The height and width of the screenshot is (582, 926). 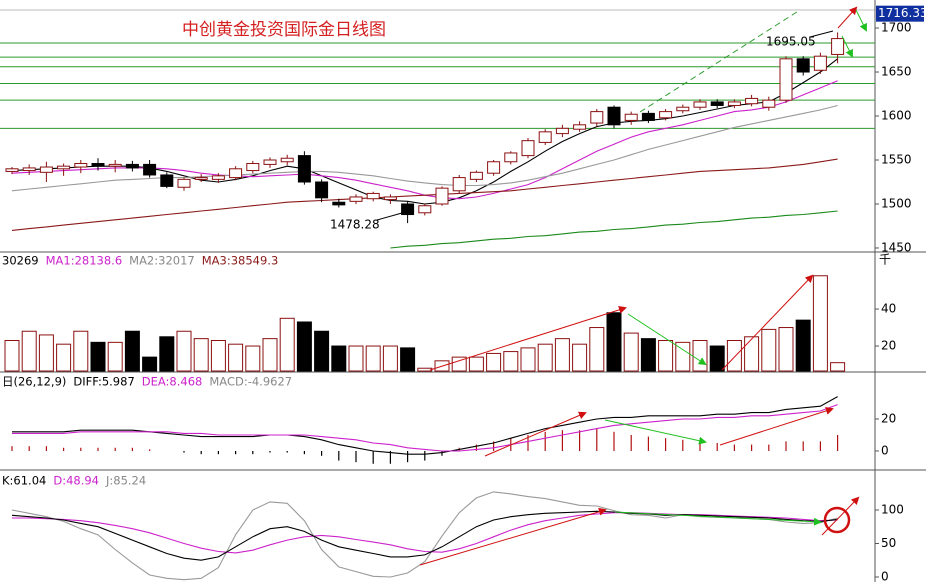 What do you see at coordinates (84, 261) in the screenshot?
I see `legend-entry: MA1:28138.6` at bounding box center [84, 261].